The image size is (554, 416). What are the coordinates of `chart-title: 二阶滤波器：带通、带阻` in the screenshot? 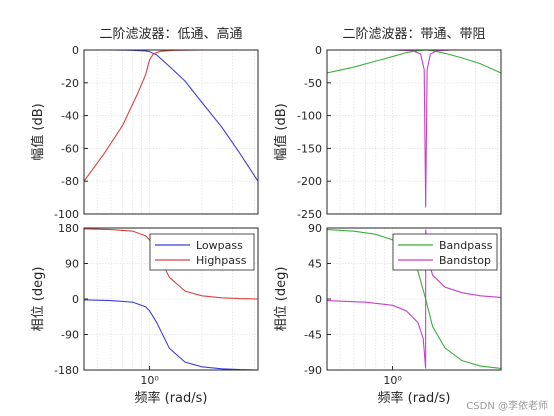 It's located at (413, 34).